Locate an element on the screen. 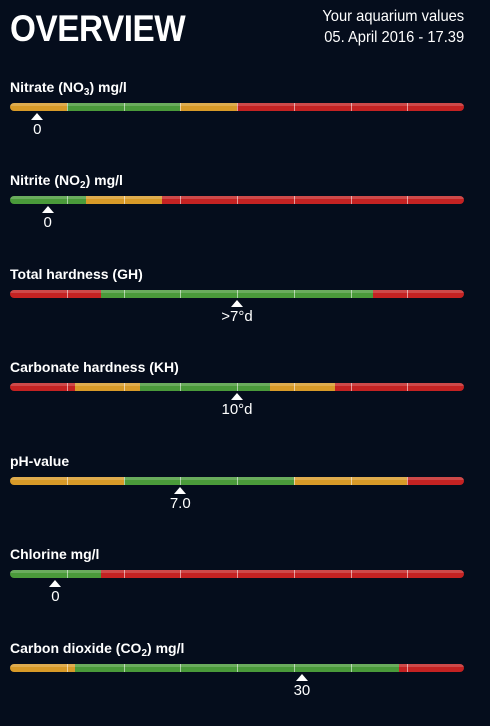 This screenshot has width=490, height=726. parameter-label: Carbon dioxide (CO2) mg/l is located at coordinates (97, 649).